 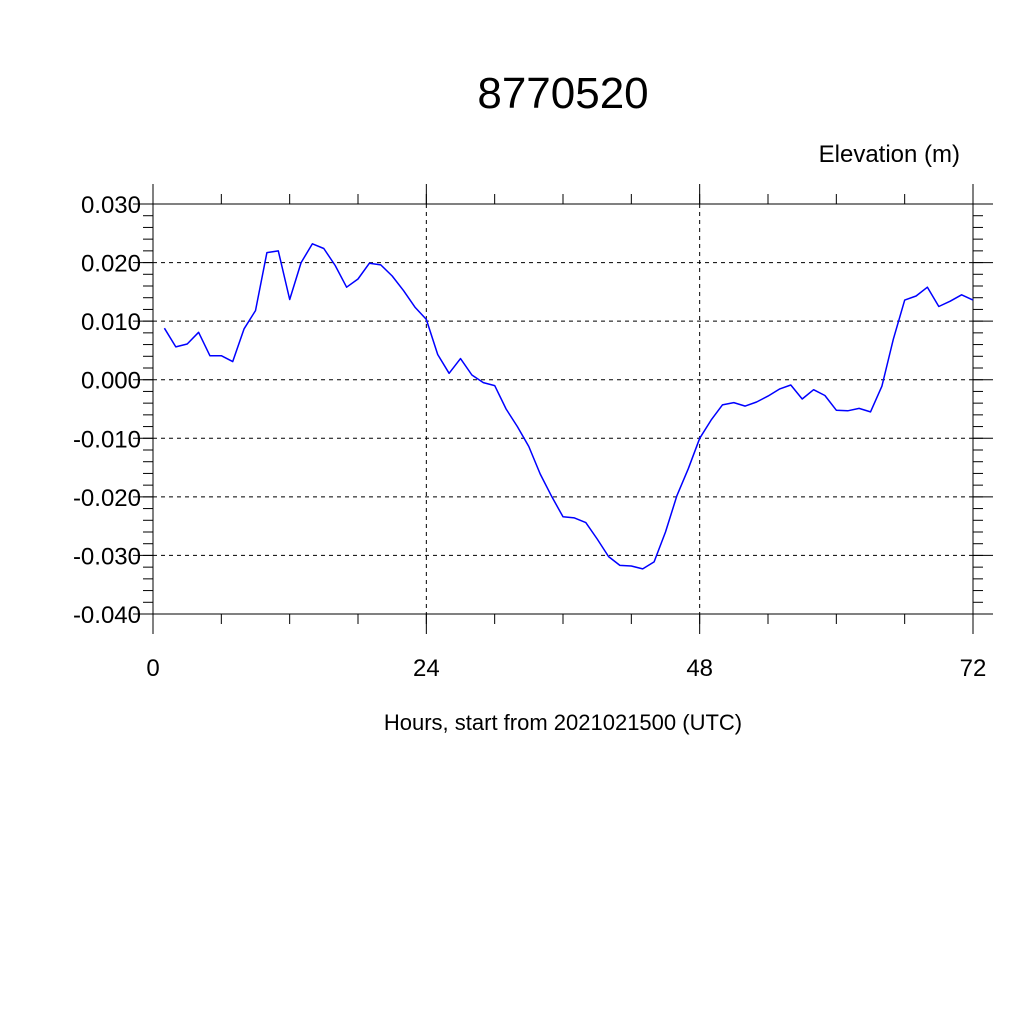 I want to click on x-tick-label: 24, so click(x=426, y=668).